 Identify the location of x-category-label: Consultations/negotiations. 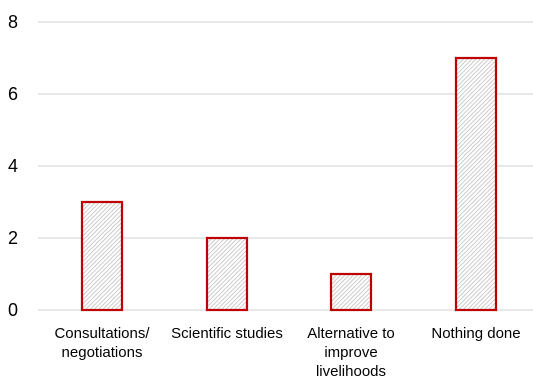
(102, 343).